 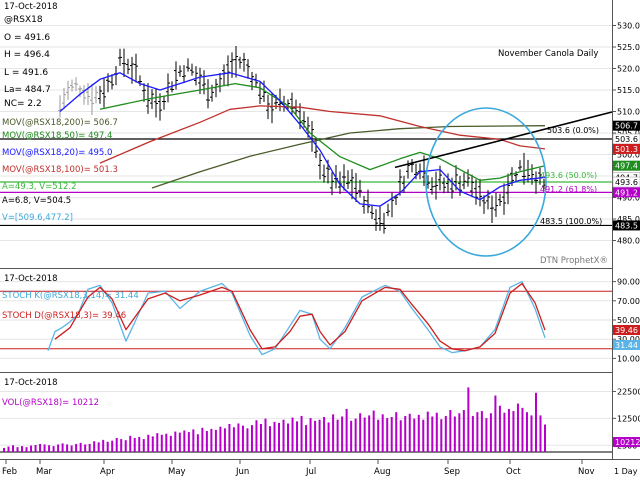 What do you see at coordinates (628, 418) in the screenshot?
I see `volume-tick-label: 12500` at bounding box center [628, 418].